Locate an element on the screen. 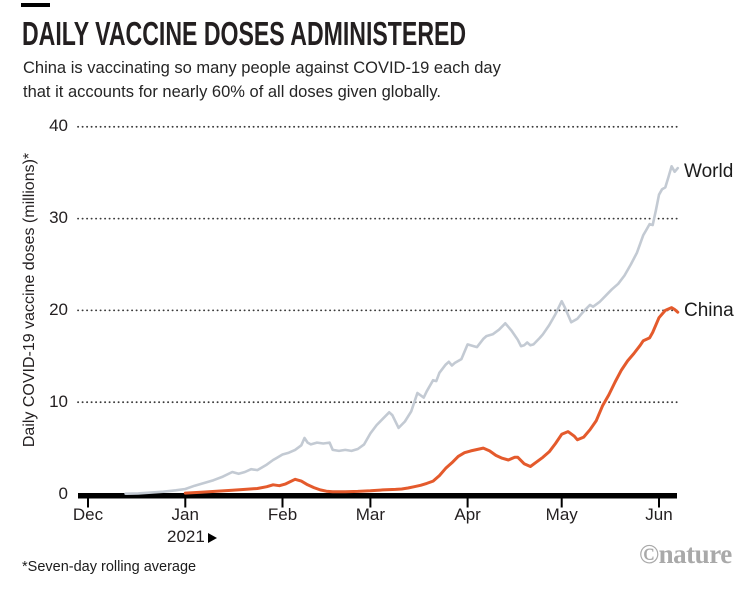 The width and height of the screenshot is (751, 600). year-annotation: 2021 is located at coordinates (192, 537).